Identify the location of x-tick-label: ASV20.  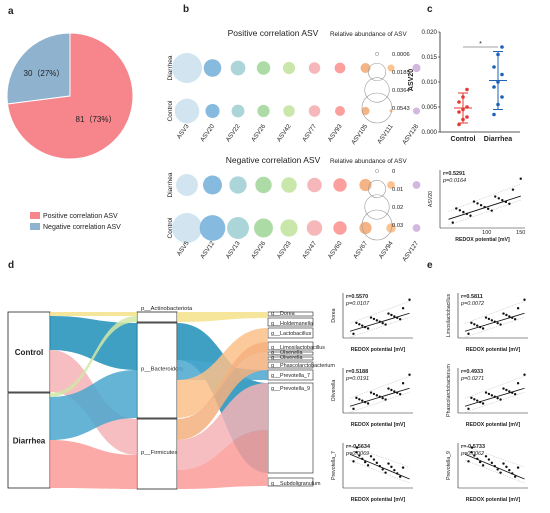
(207, 133).